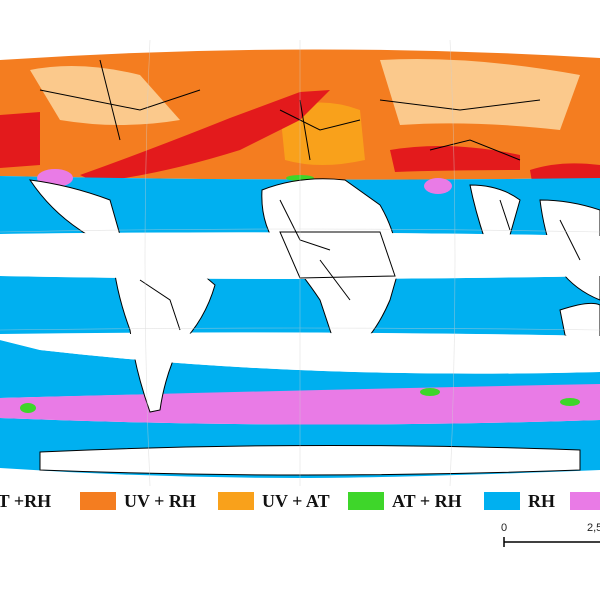 The width and height of the screenshot is (600, 600). Describe the element at coordinates (541, 500) in the screenshot. I see `legend-label: RH` at that location.